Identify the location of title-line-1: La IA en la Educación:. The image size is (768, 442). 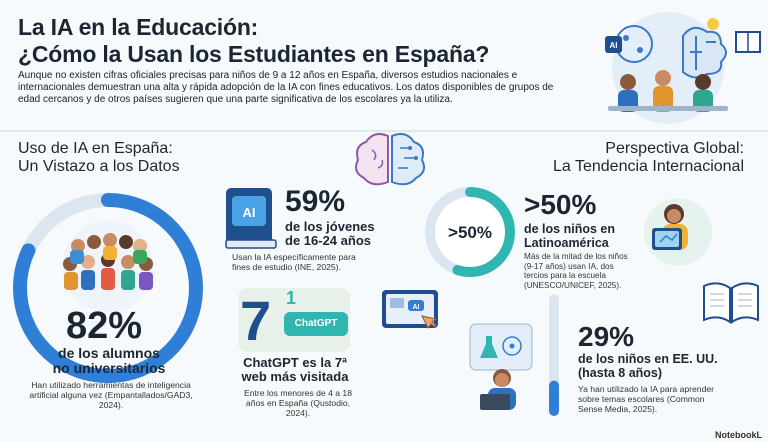
(138, 27).